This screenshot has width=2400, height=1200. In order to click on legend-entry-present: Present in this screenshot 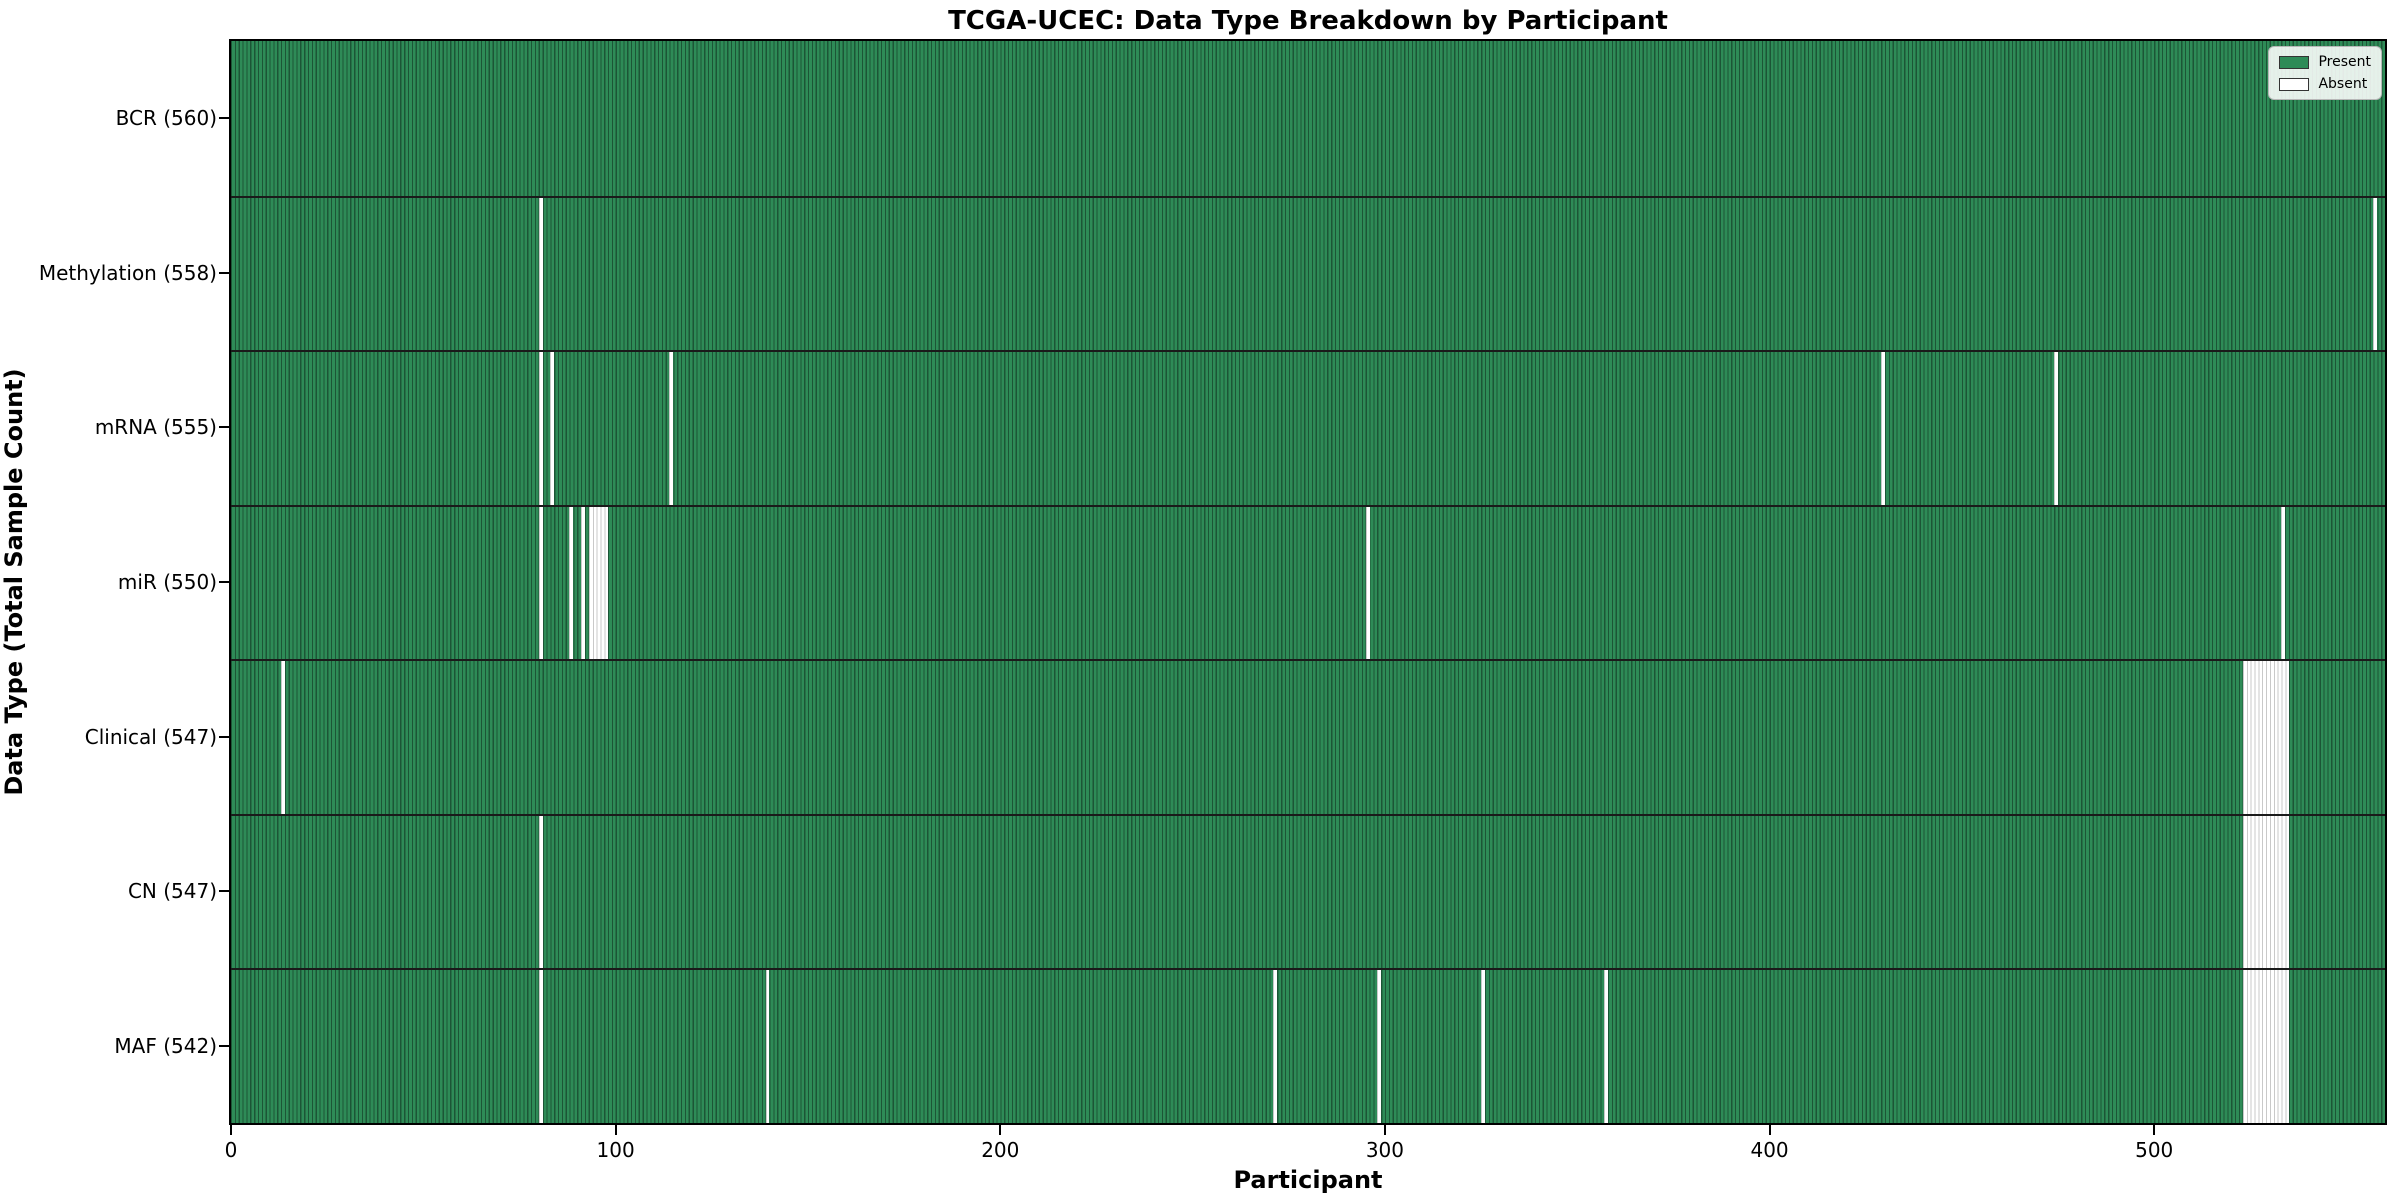, I will do `click(2325, 62)`.